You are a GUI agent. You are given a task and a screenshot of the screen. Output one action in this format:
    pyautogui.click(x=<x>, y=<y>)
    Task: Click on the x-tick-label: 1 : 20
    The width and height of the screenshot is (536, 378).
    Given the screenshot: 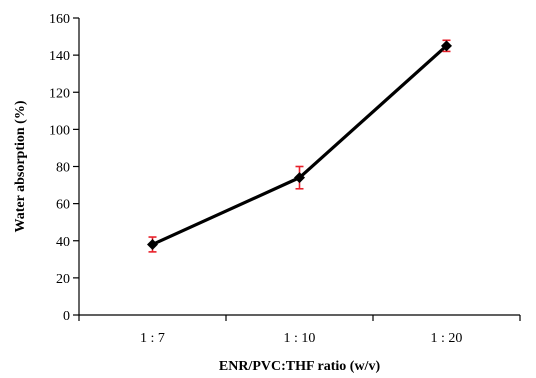 What is the action you would take?
    pyautogui.click(x=447, y=338)
    